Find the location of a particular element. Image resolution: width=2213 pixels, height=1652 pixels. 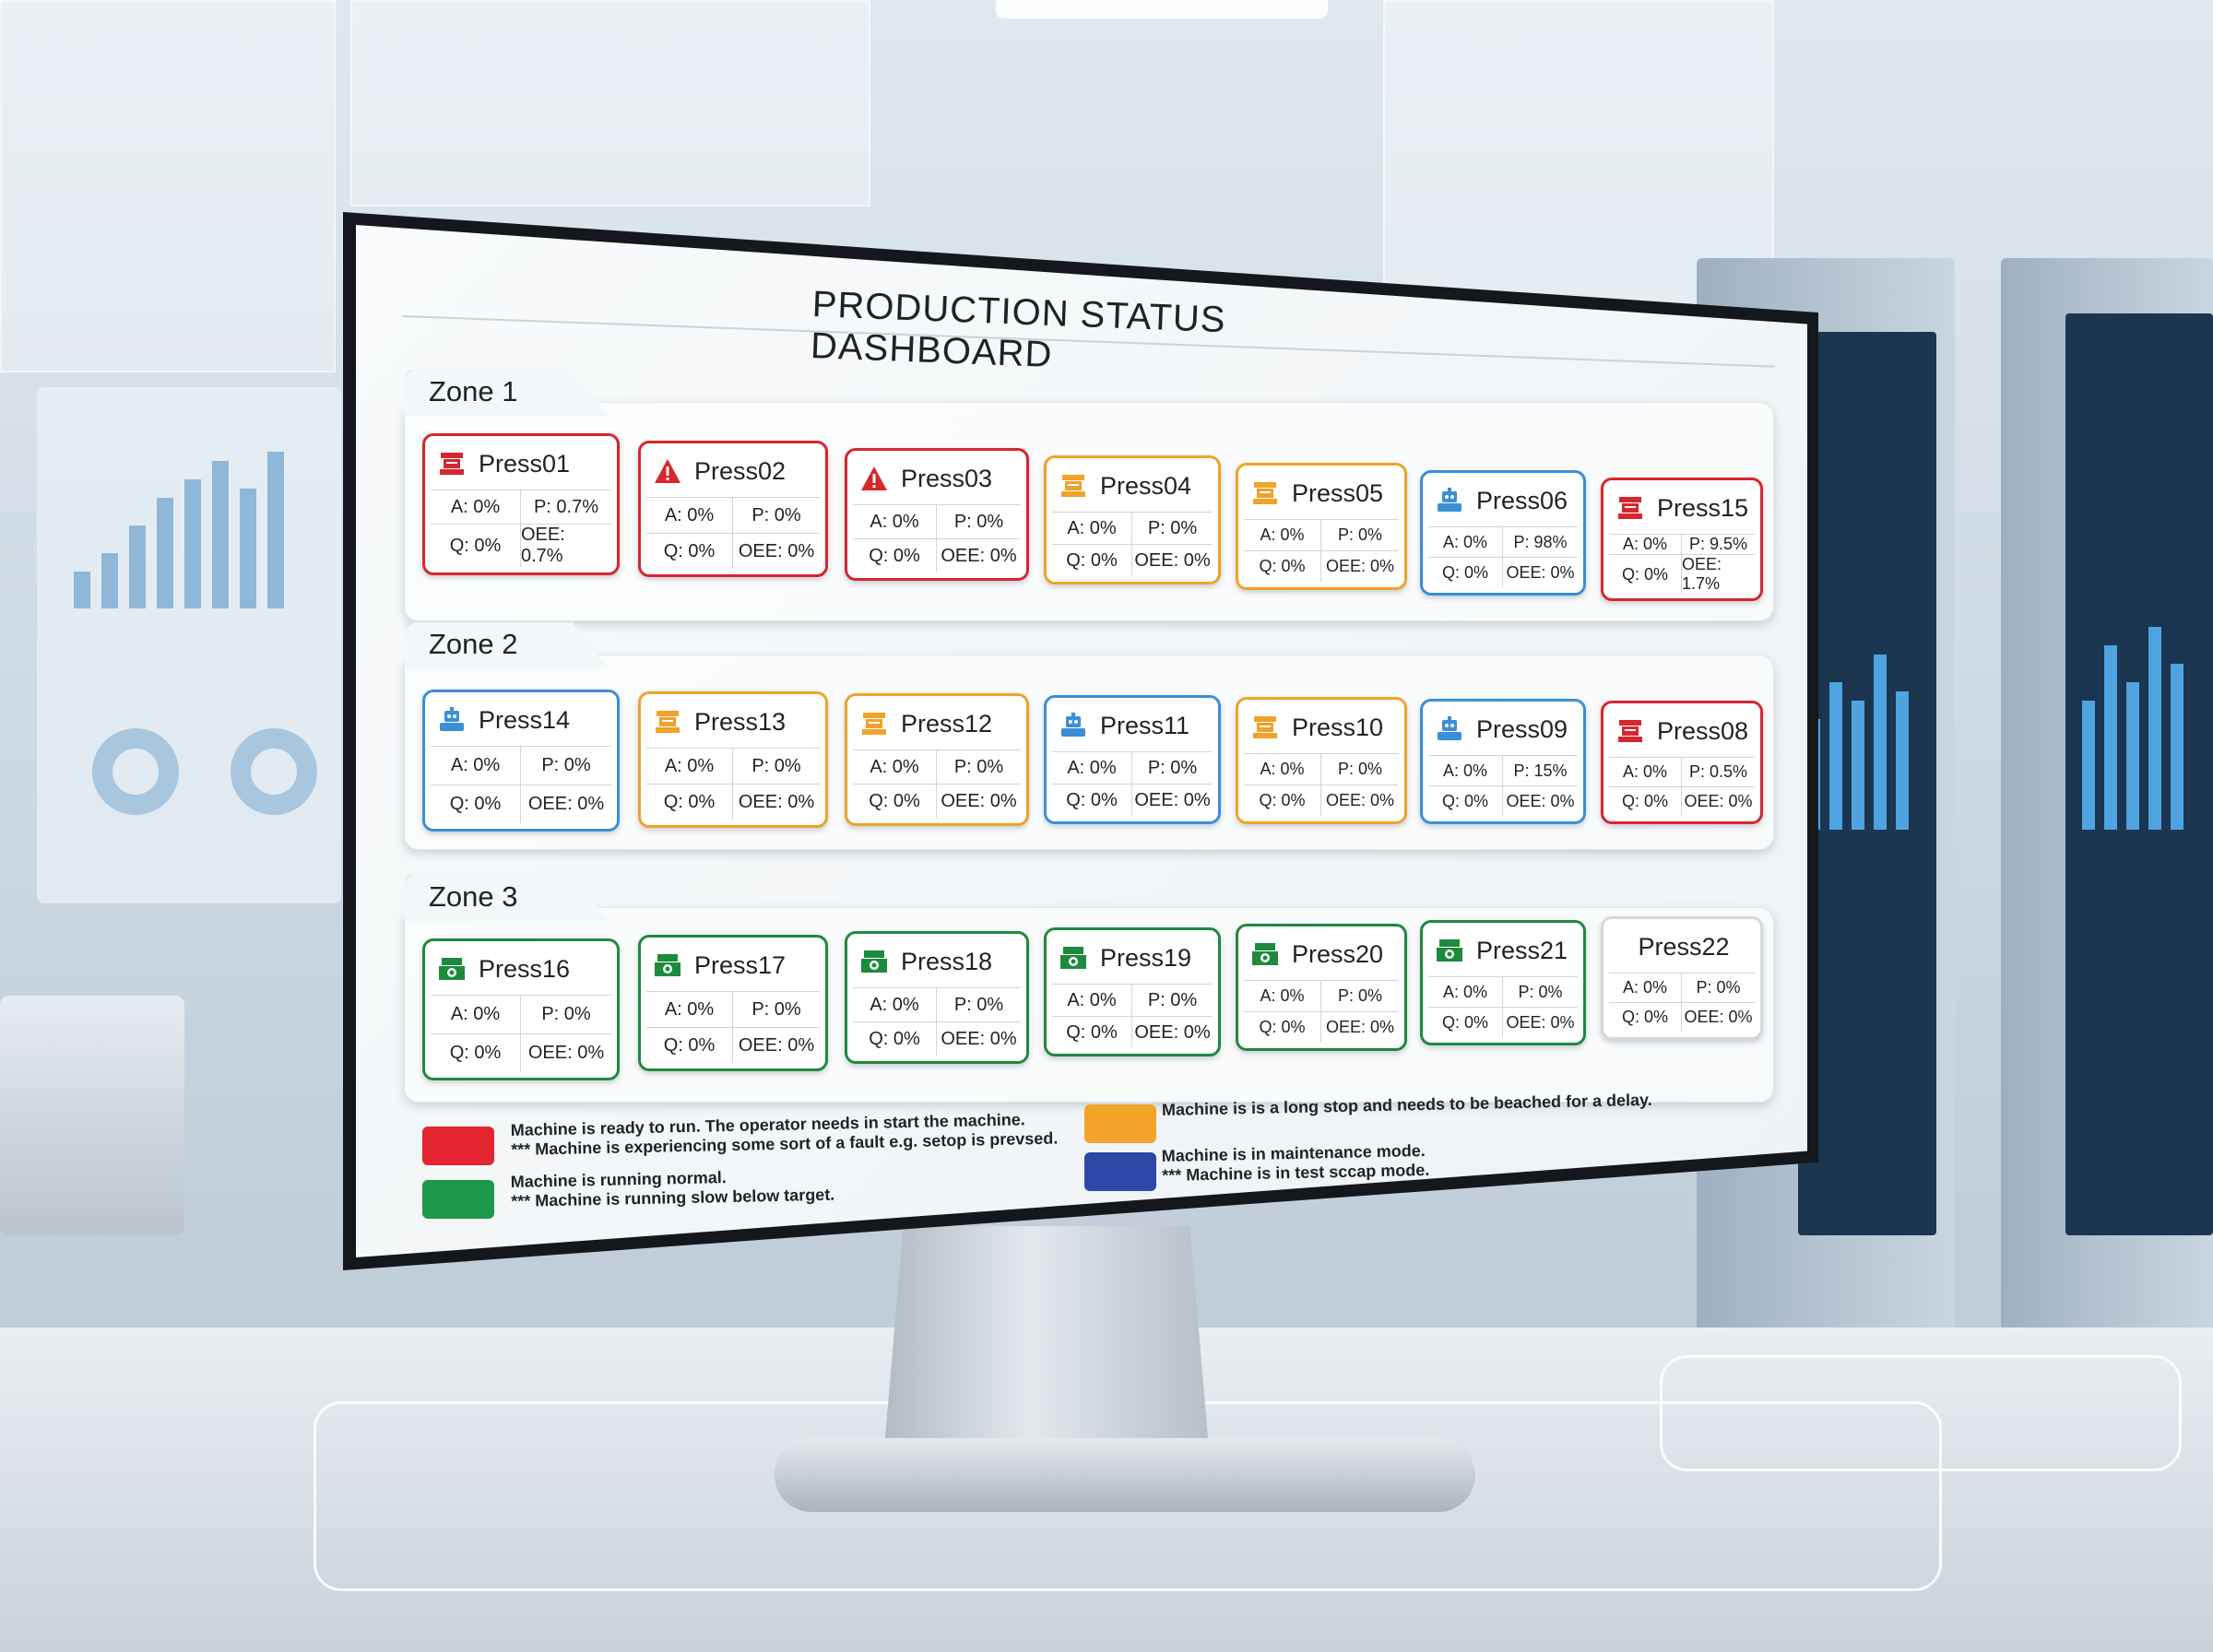

machine-card-press06: Press06 A: 0% P: 98% Q: 0% OEE: 0% is located at coordinates (1503, 533).